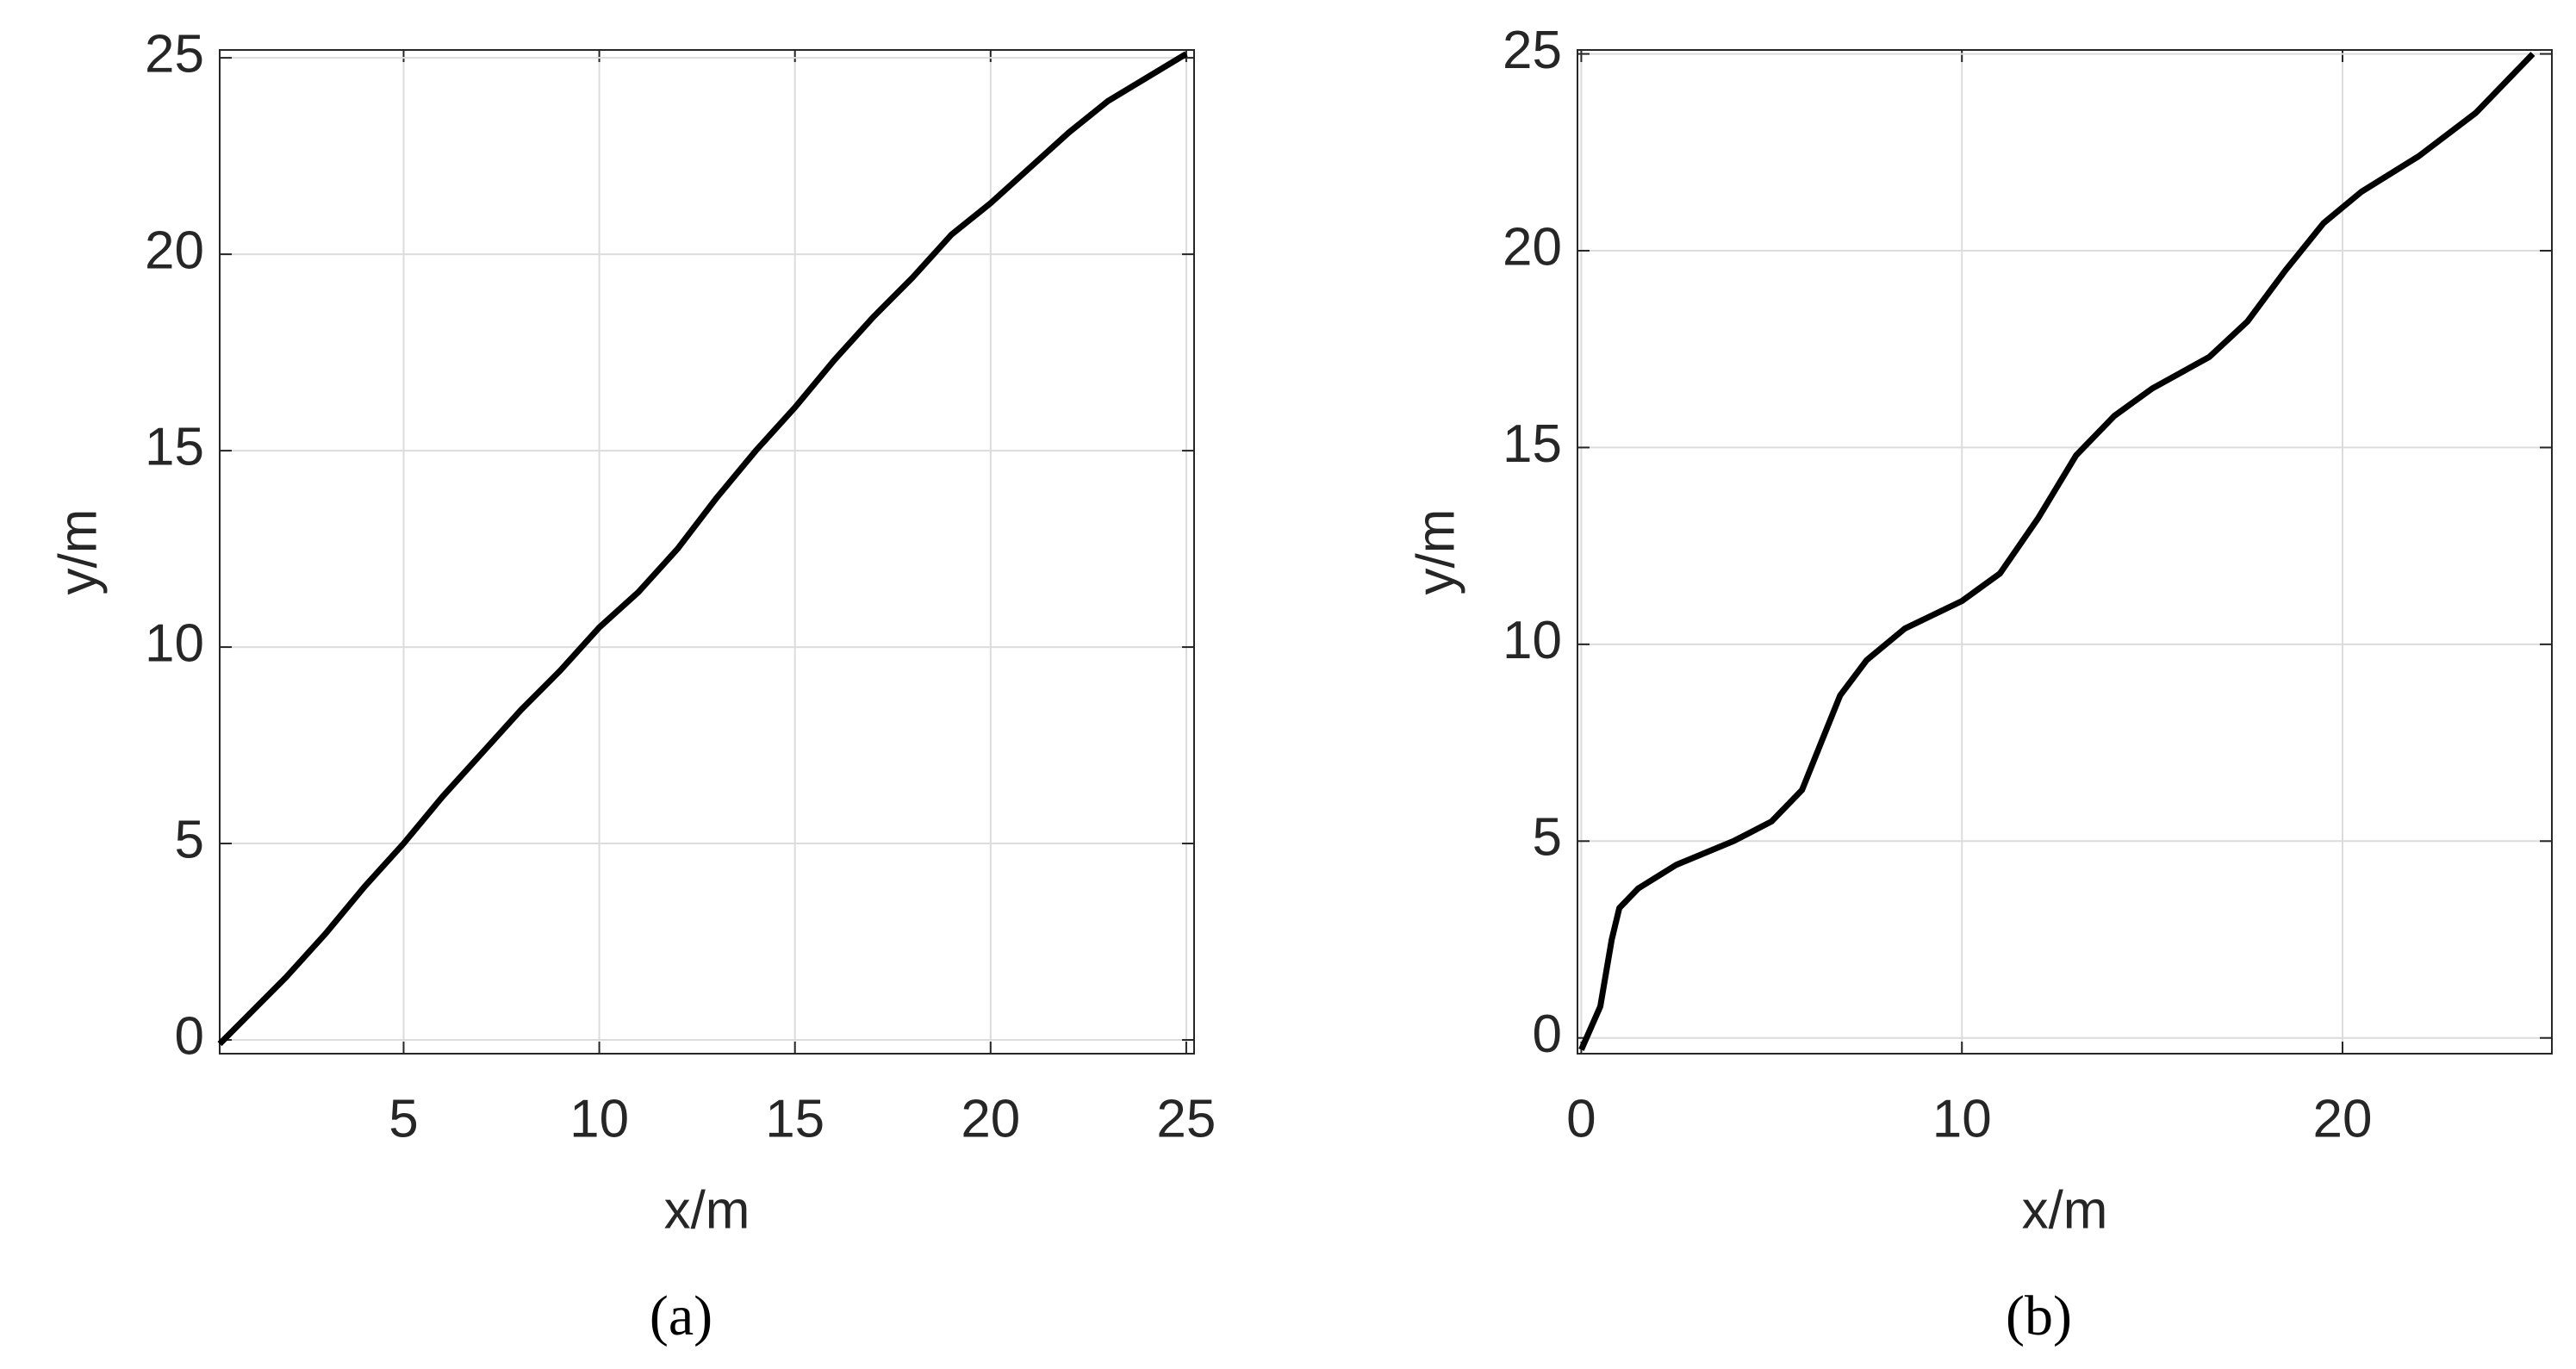 The image size is (2576, 1369). Describe the element at coordinates (681, 1316) in the screenshot. I see `caption: (a)` at that location.